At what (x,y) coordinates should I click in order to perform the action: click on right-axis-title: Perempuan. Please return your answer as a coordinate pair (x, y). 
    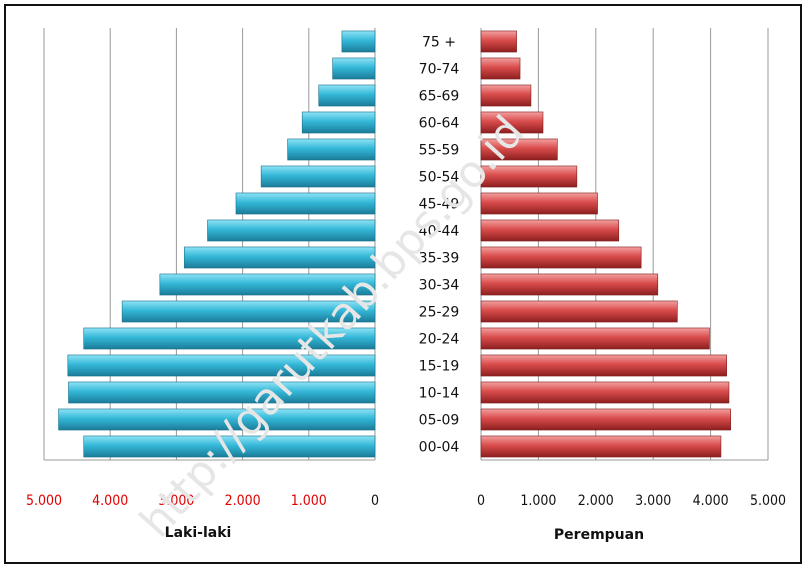
    Looking at the image, I should click on (599, 535).